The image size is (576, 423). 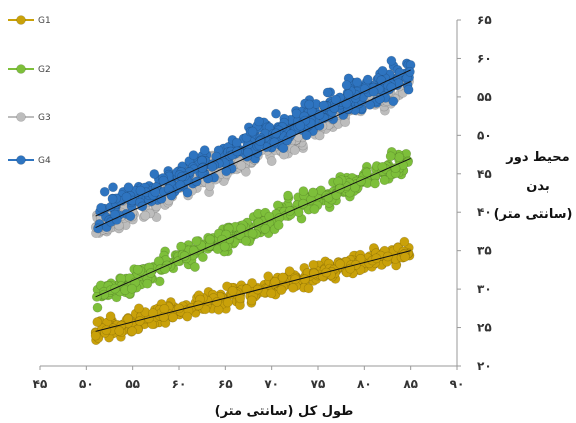 What do you see at coordinates (484, 135) in the screenshot?
I see `y-tick-label: ۵۰` at bounding box center [484, 135].